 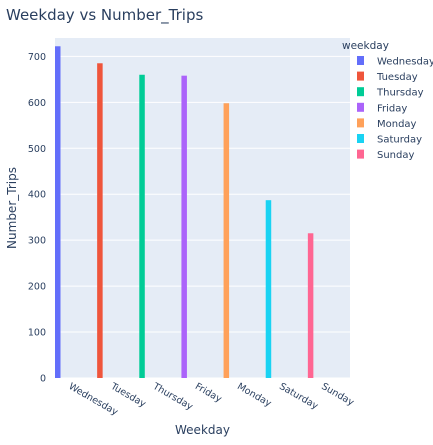 What do you see at coordinates (37, 195) in the screenshot?
I see `y-tick-label: 400` at bounding box center [37, 195].